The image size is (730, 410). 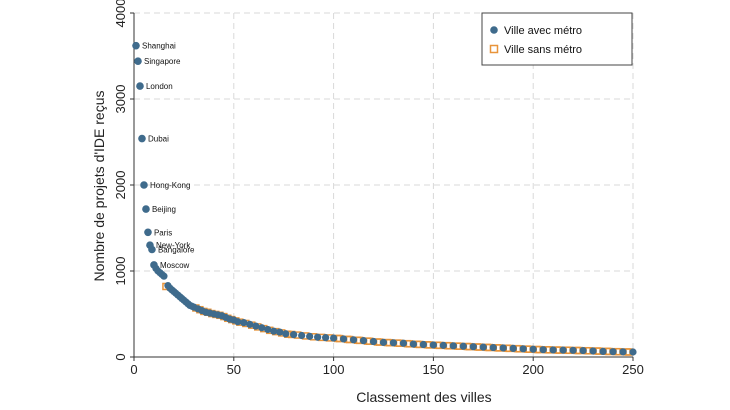 I want to click on x-tick-label: 200, so click(x=533, y=369).